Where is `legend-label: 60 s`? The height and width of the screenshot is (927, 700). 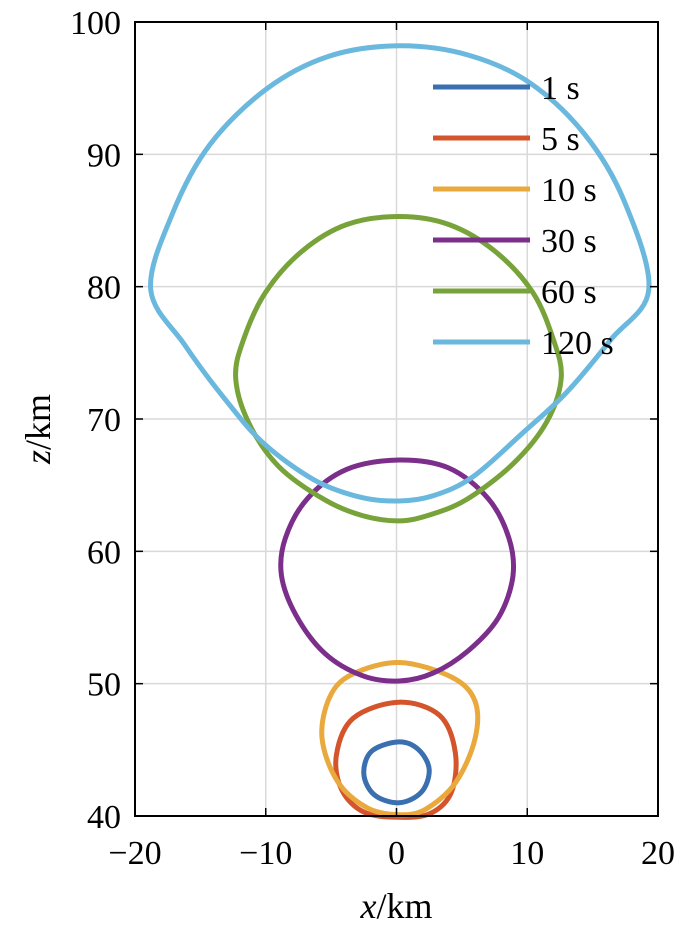 legend-label: 60 s is located at coordinates (569, 292).